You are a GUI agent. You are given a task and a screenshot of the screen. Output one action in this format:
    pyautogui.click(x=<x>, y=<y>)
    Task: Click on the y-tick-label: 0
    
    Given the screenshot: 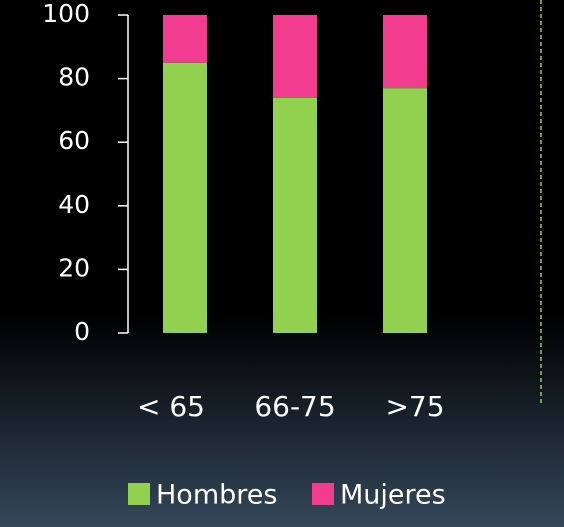 What is the action you would take?
    pyautogui.click(x=82, y=331)
    